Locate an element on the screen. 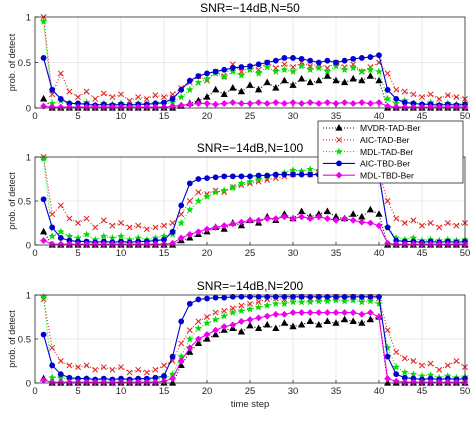  series-mvdr-tad-ber is located at coordinates (254, 226).